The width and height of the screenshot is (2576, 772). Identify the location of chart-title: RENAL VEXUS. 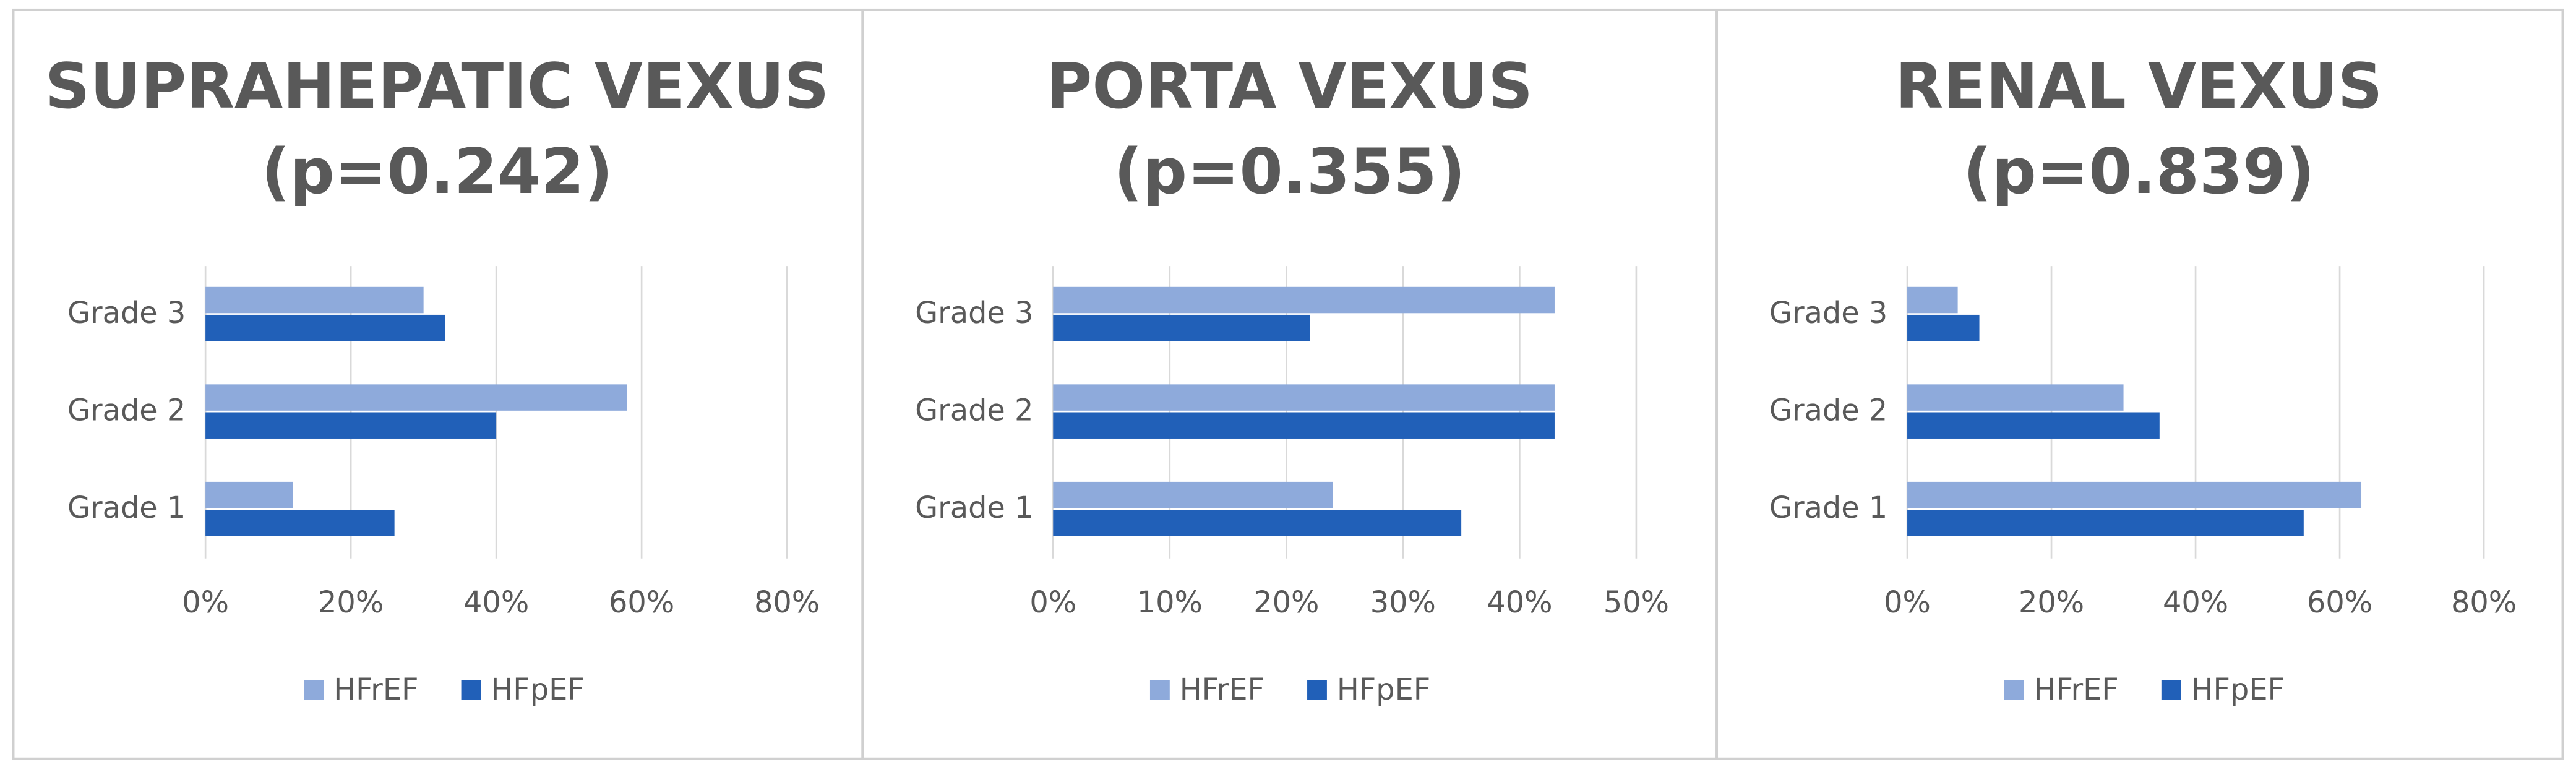
(2138, 85).